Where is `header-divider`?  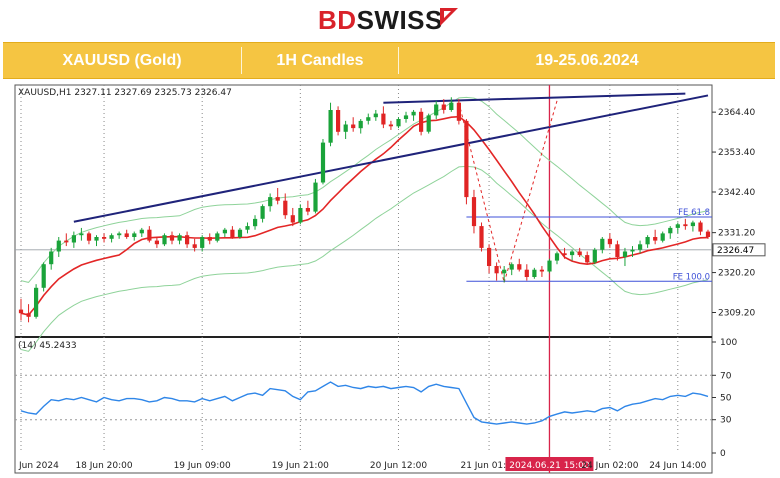 header-divider is located at coordinates (241, 60).